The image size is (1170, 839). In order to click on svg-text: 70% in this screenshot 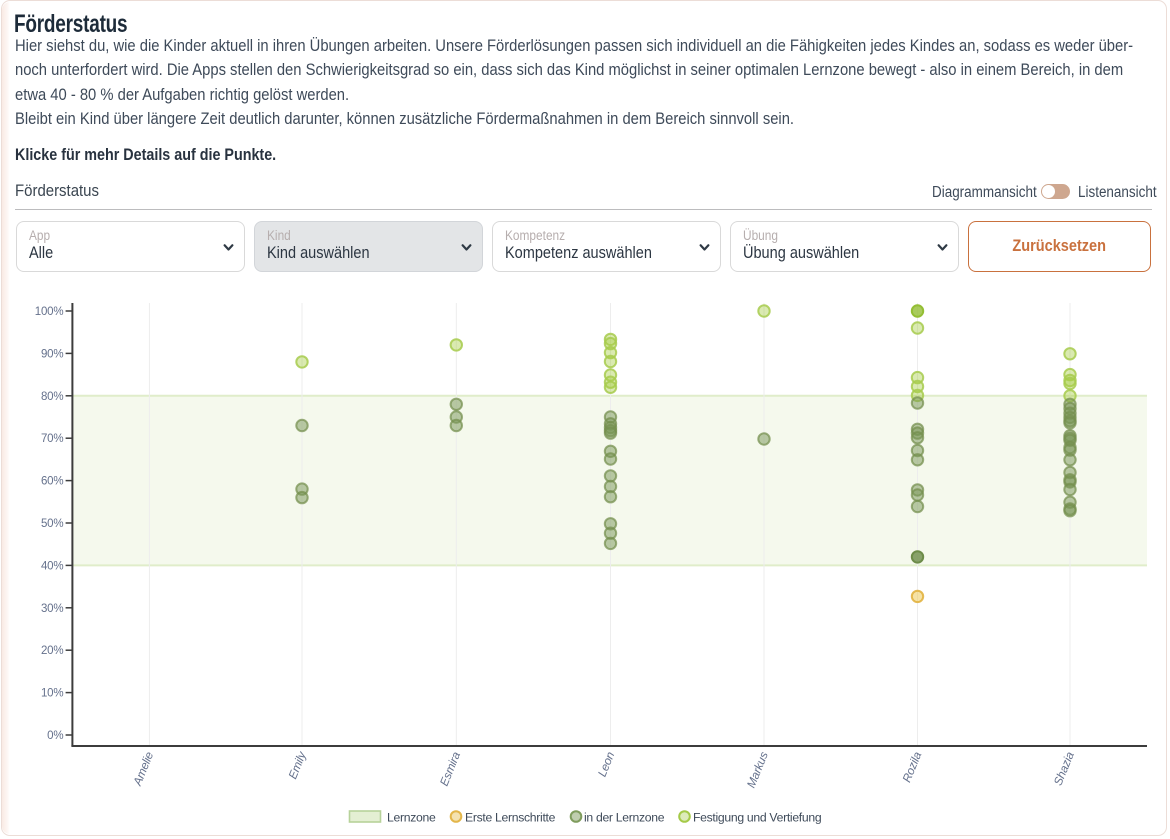, I will do `click(52, 439)`.